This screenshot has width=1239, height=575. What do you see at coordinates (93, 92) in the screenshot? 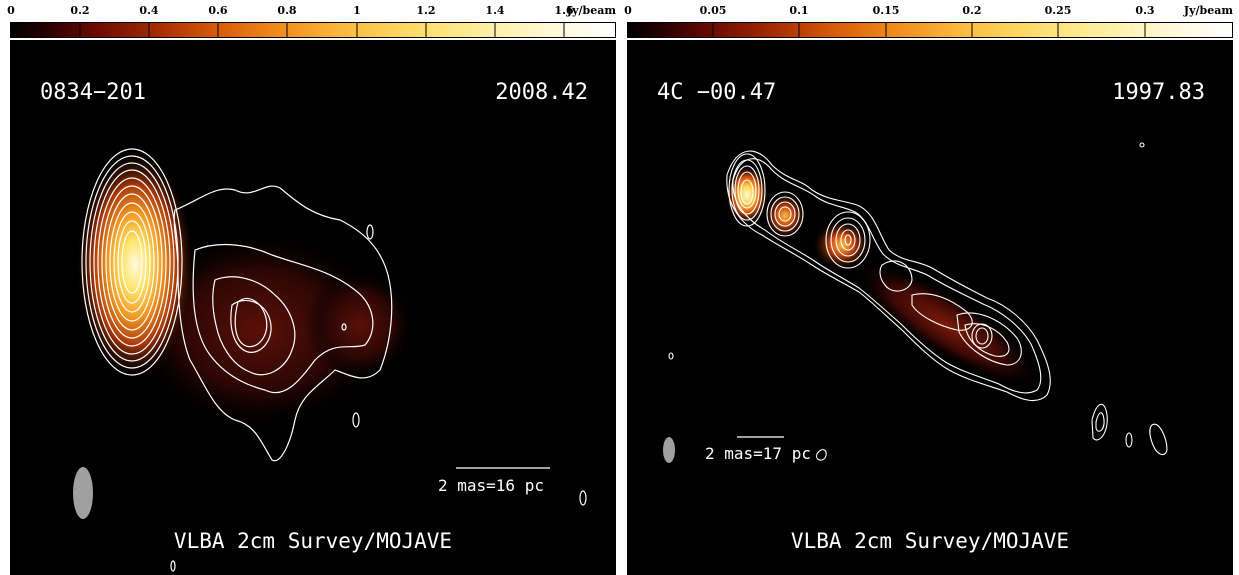
I see `source-name: 0834−201` at bounding box center [93, 92].